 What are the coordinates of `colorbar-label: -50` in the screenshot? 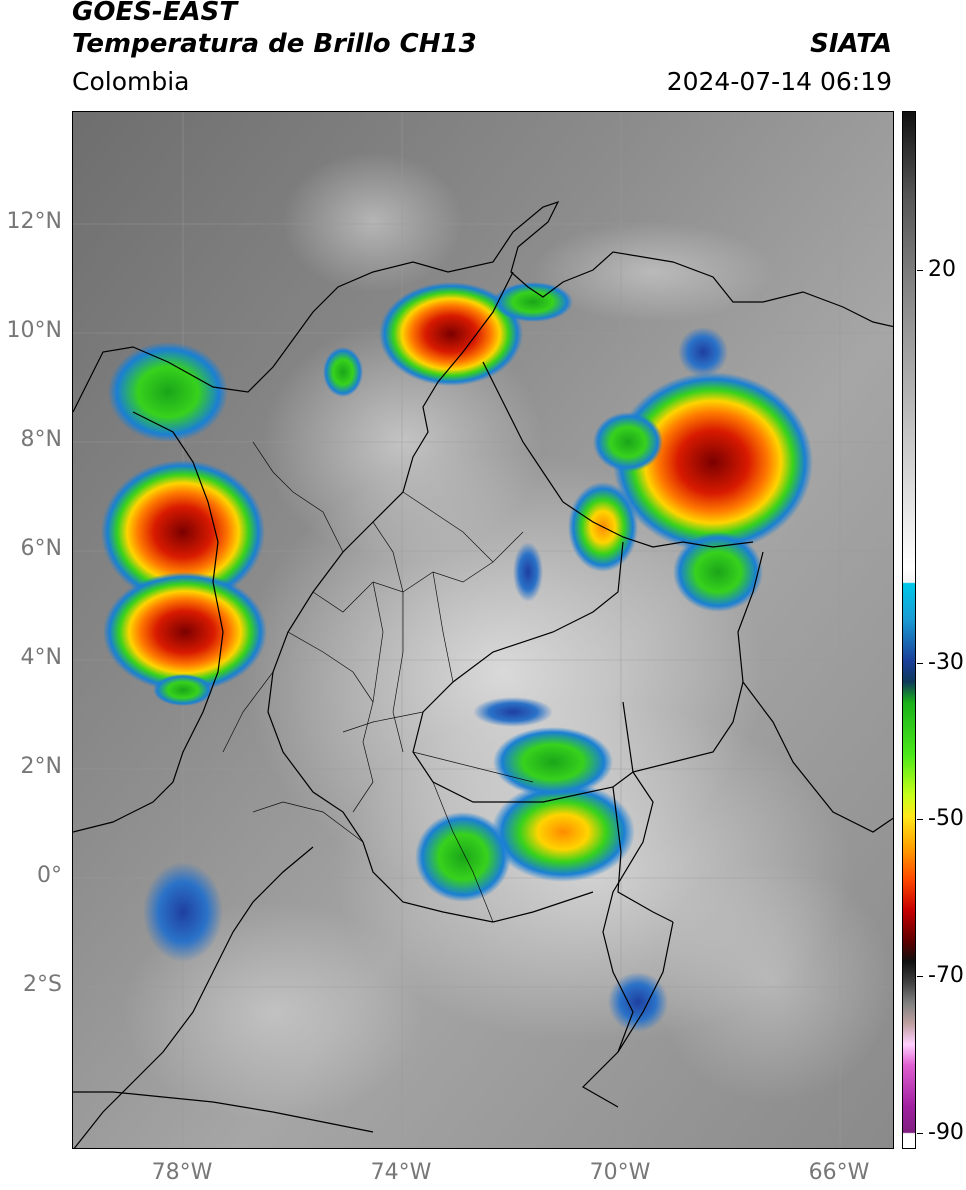 It's located at (946, 818).